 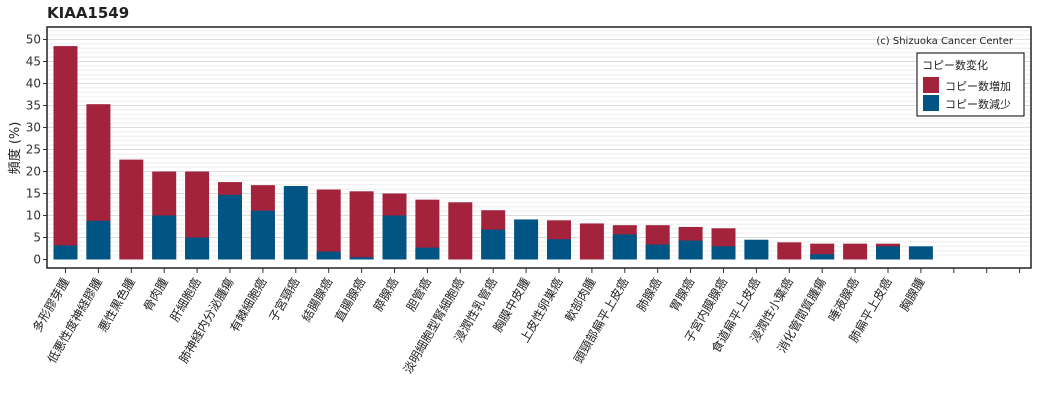 I want to click on legend-swatch-gain, so click(x=931, y=85).